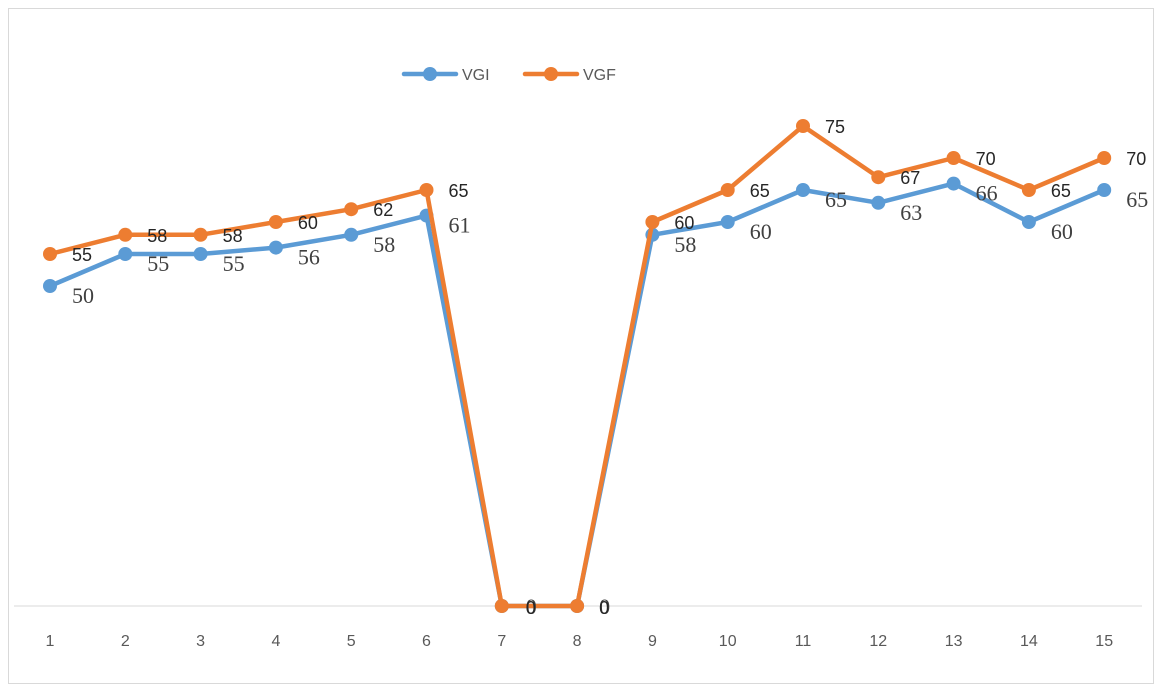  I want to click on x-tick-label: 14, so click(1029, 641).